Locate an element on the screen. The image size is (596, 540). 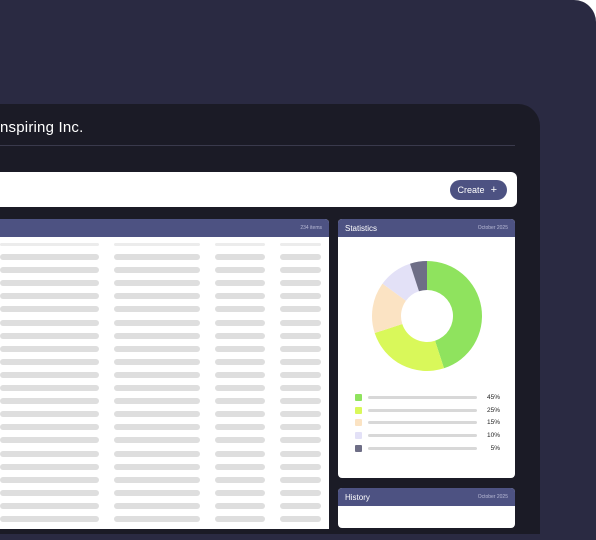
history-date: October 2025 is located at coordinates (492, 497).